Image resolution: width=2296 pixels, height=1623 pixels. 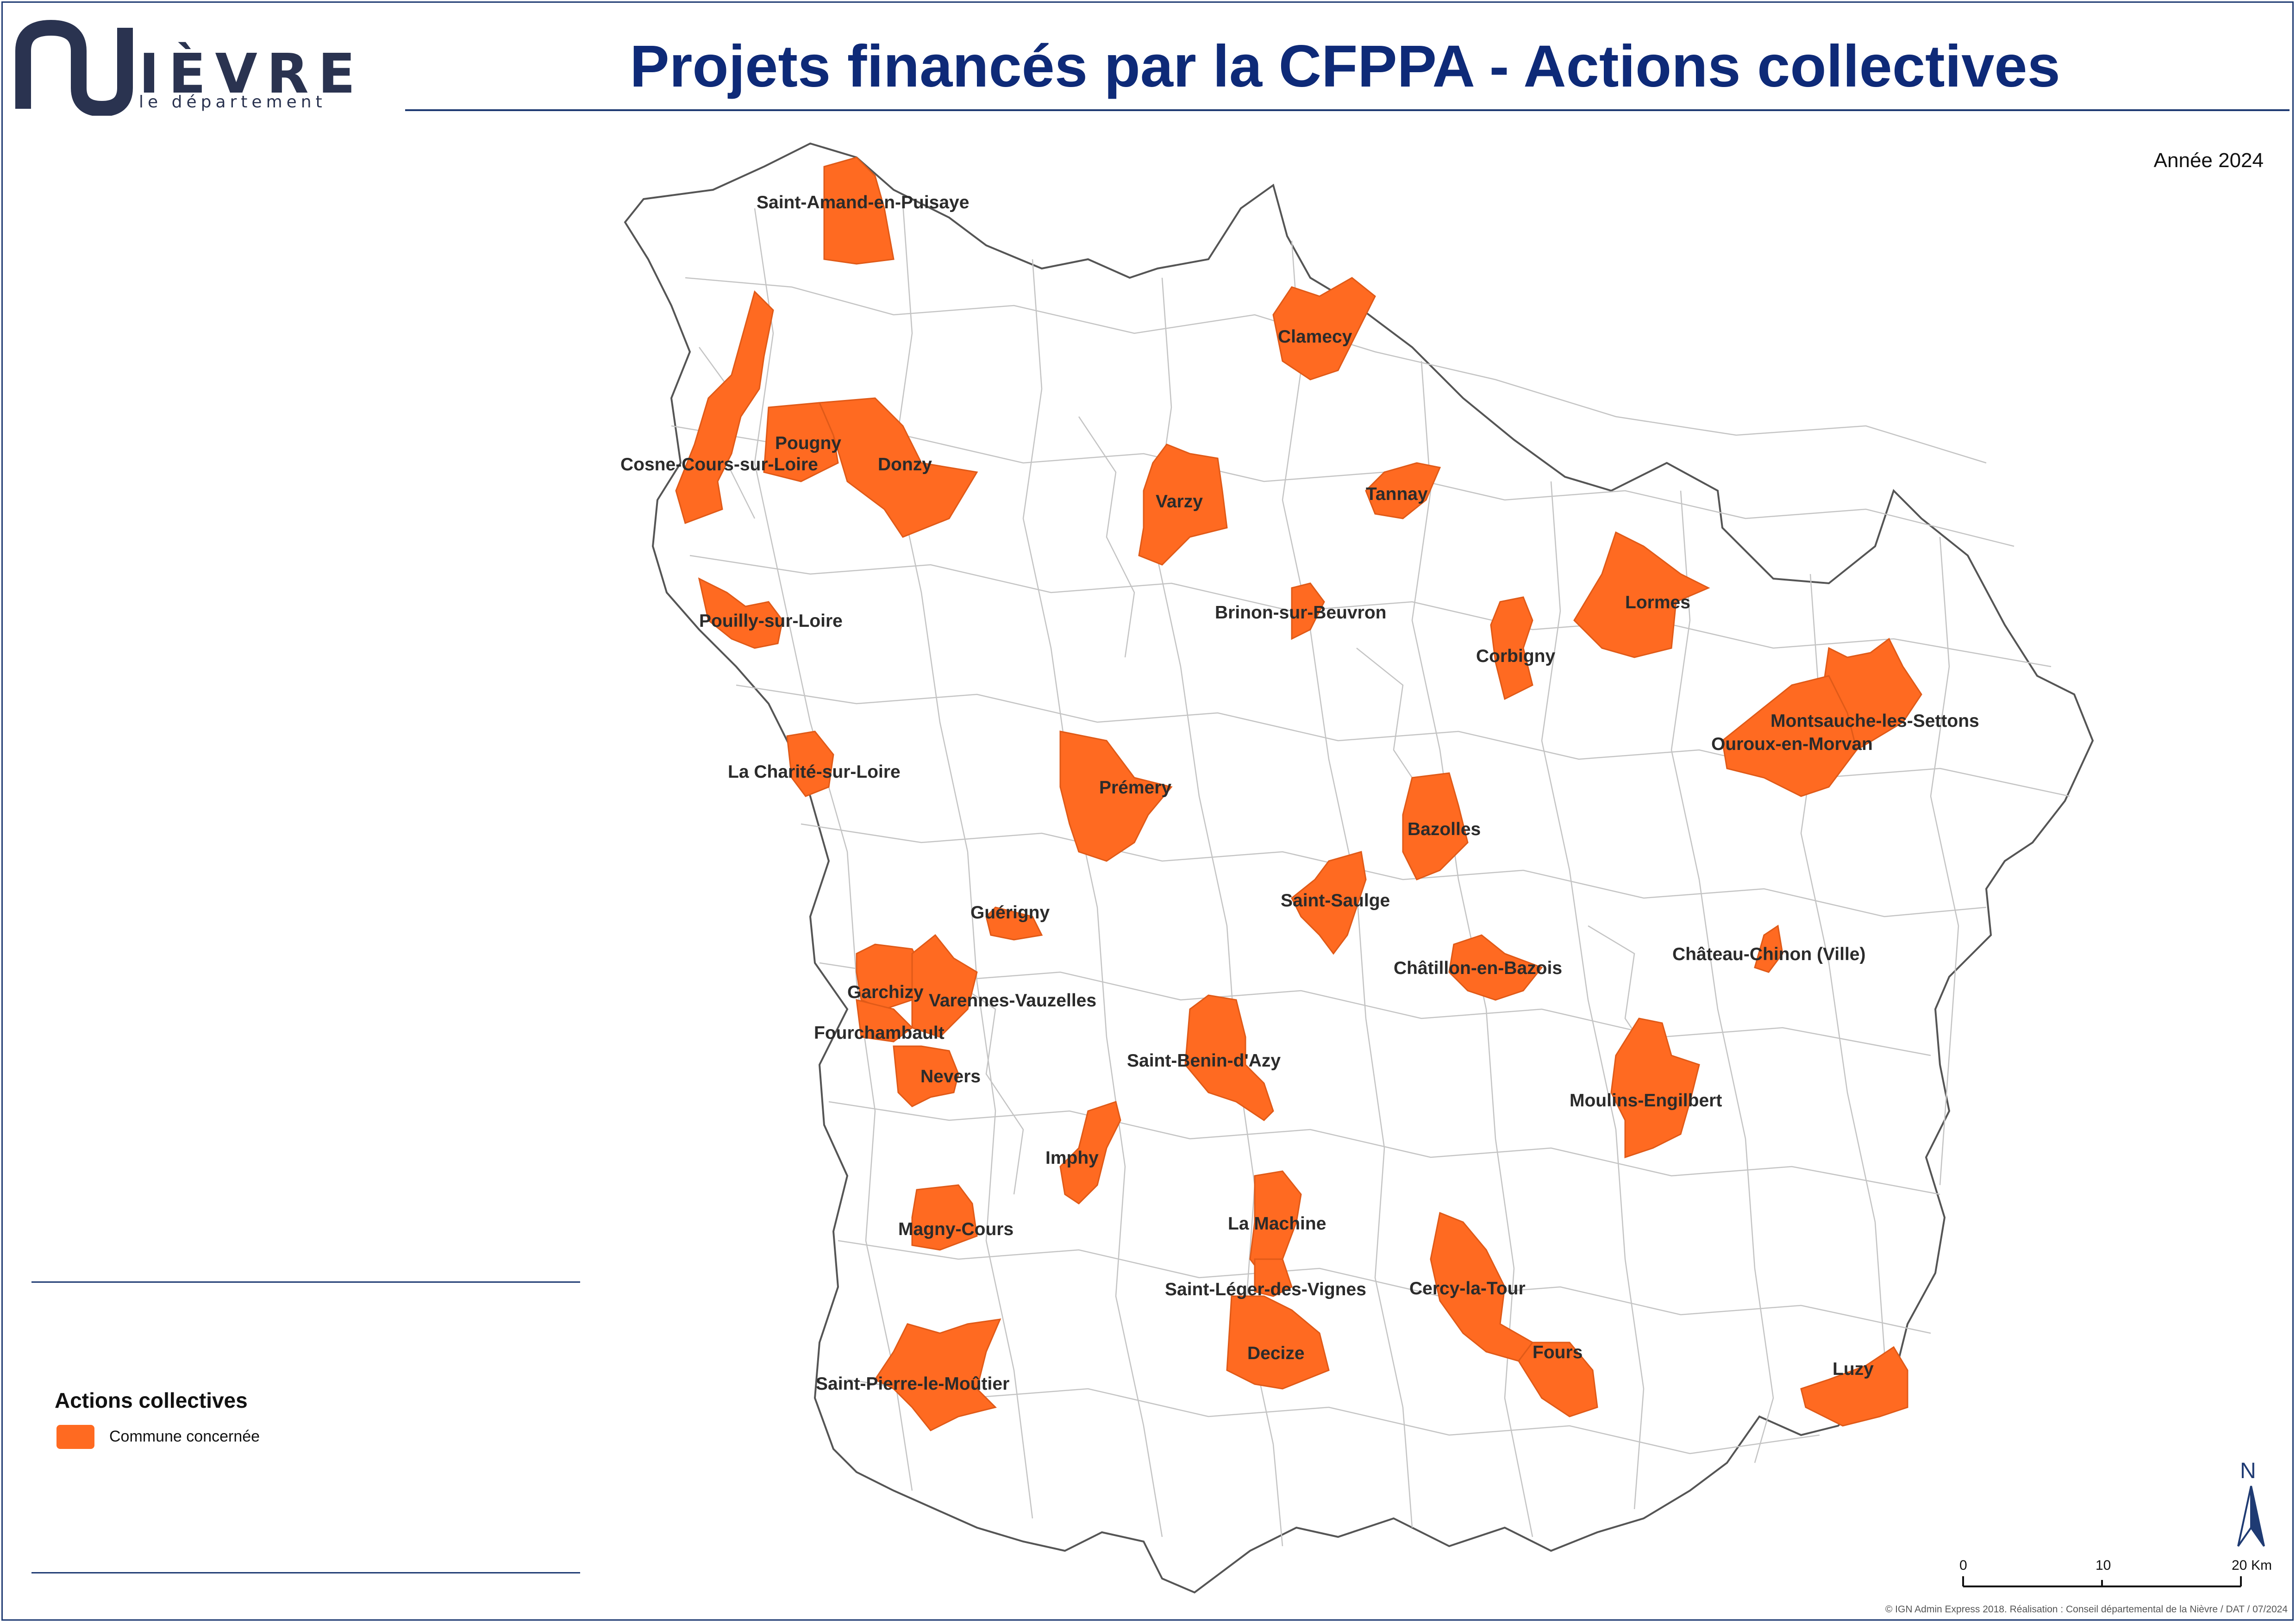 What do you see at coordinates (1276, 1353) in the screenshot?
I see `commune-label: Decize` at bounding box center [1276, 1353].